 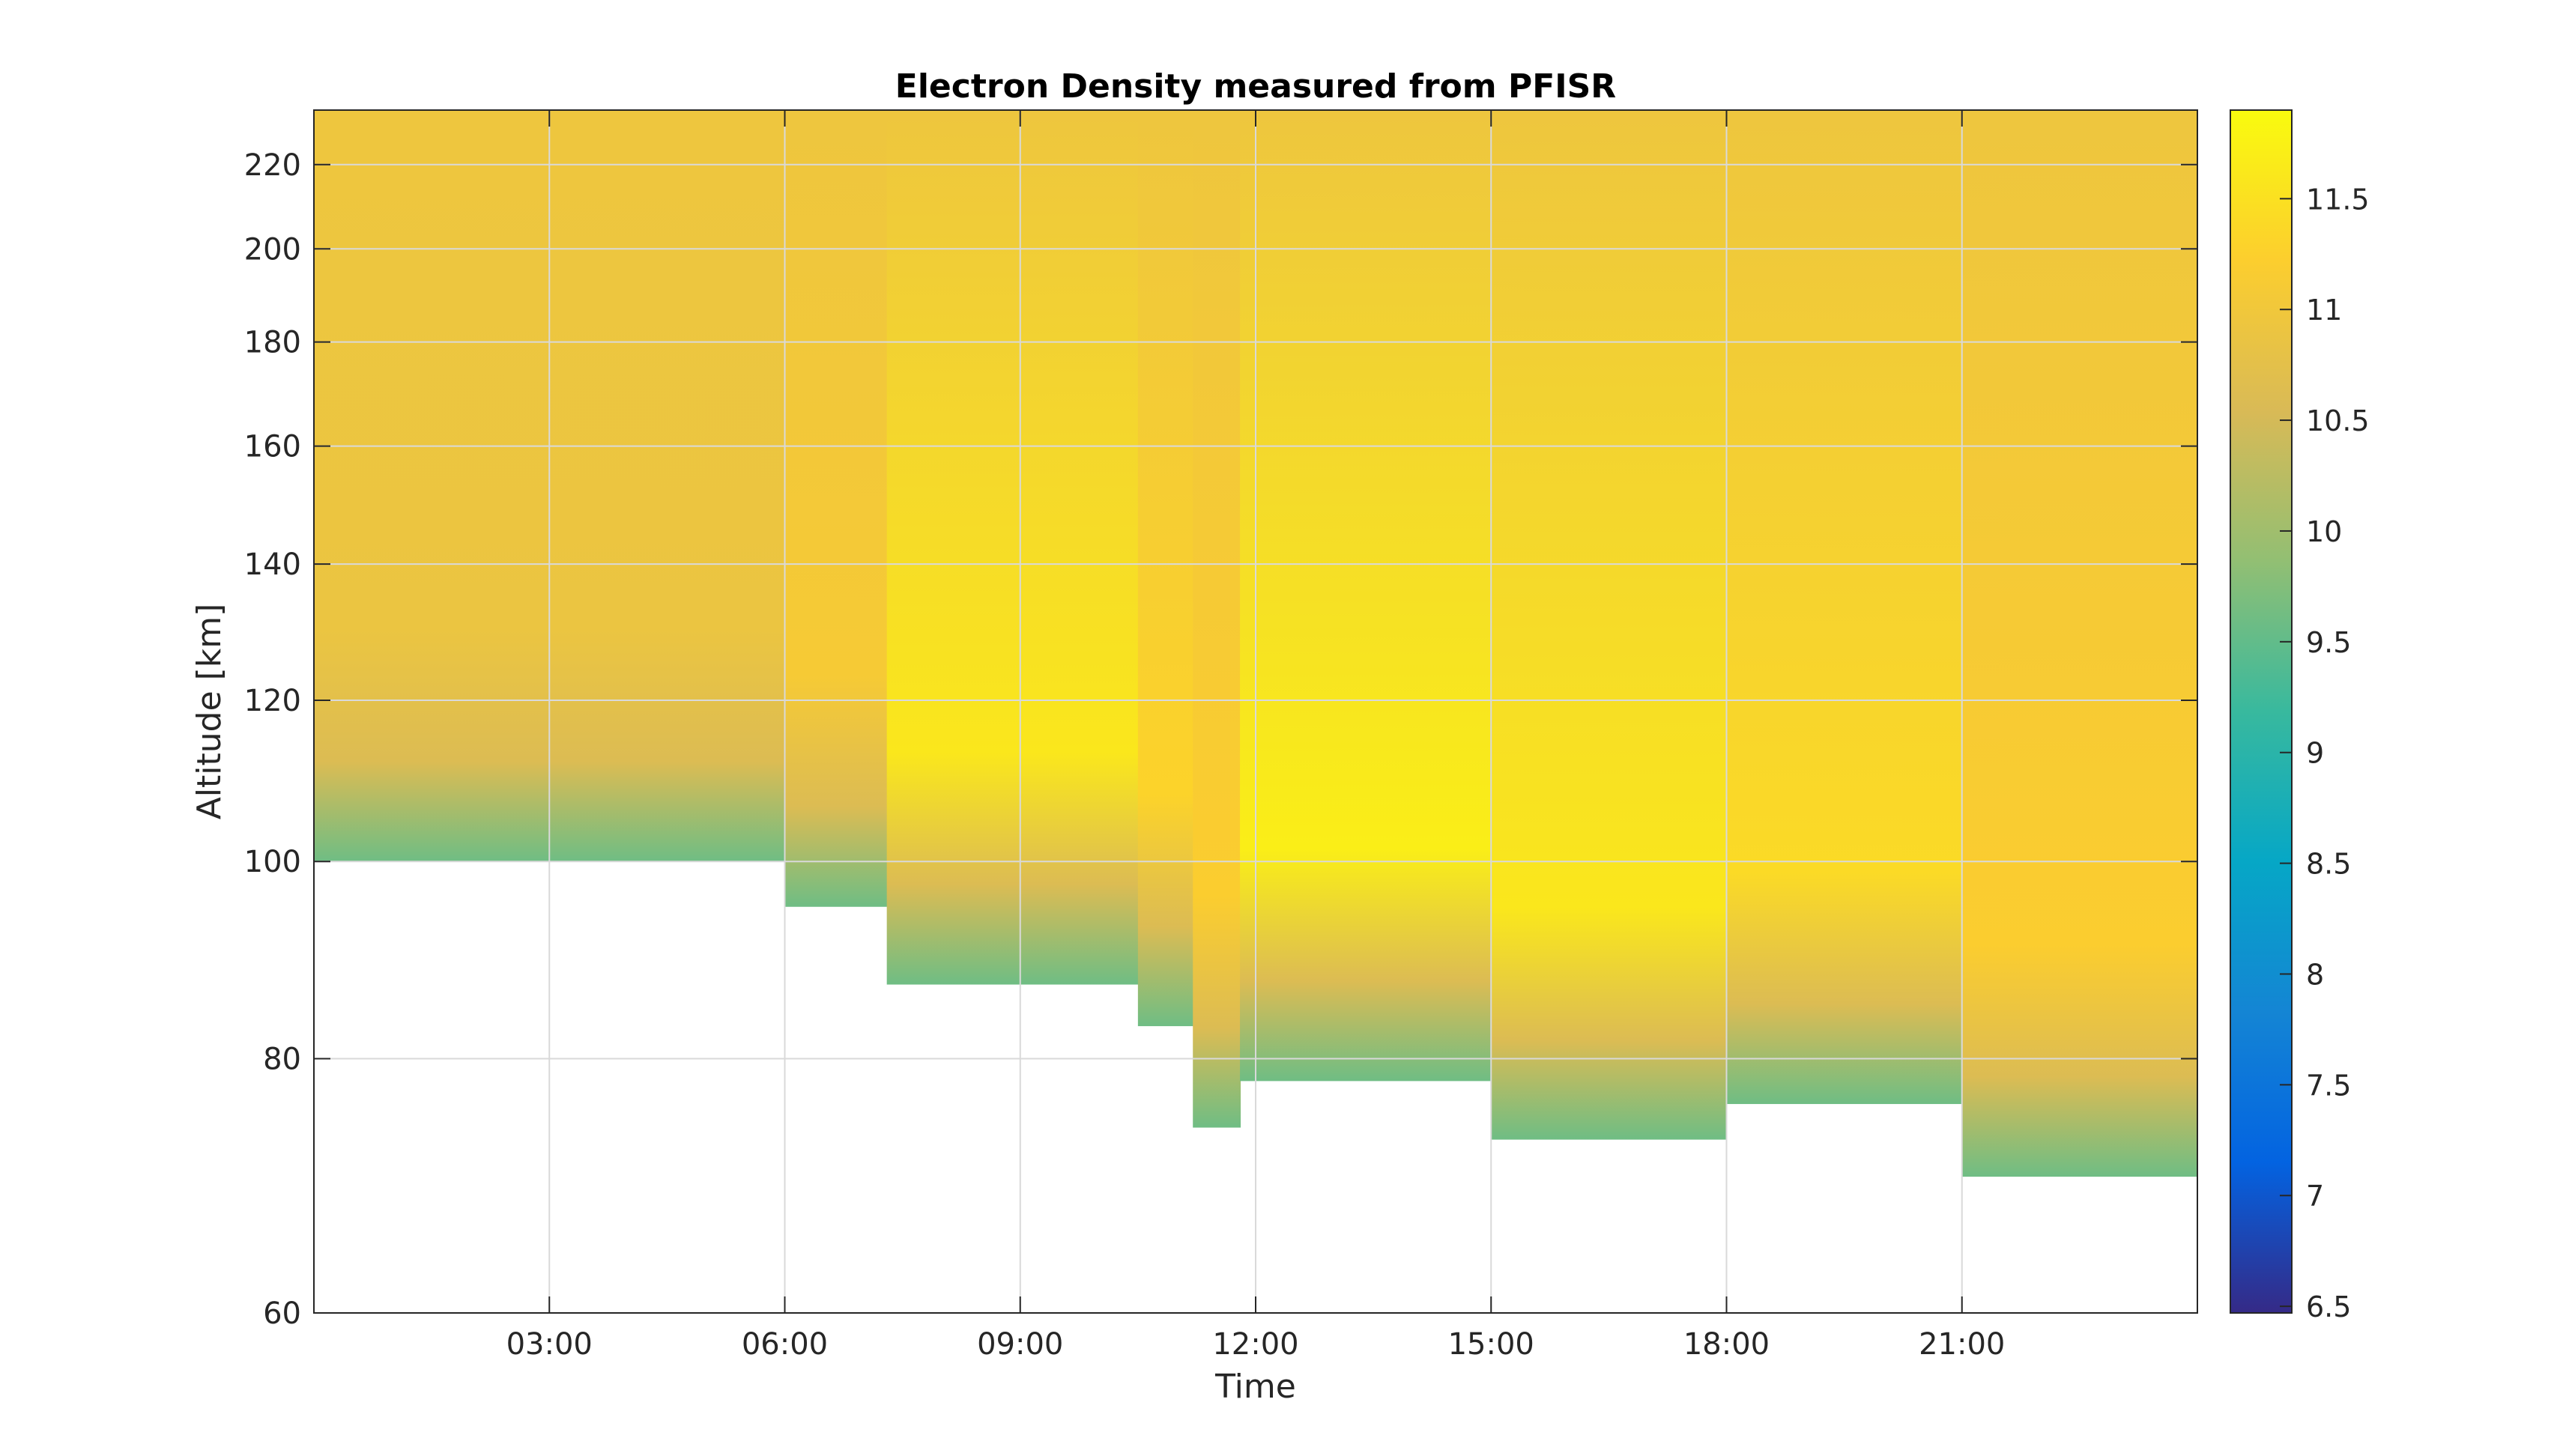 I want to click on x-axis-label: Time, so click(x=1255, y=1387).